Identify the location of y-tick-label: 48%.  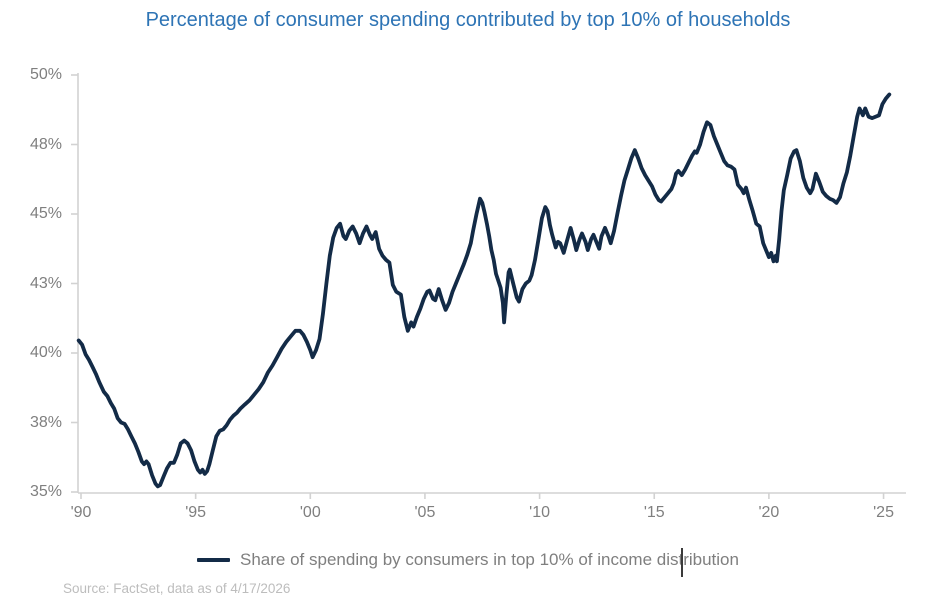
(45, 144).